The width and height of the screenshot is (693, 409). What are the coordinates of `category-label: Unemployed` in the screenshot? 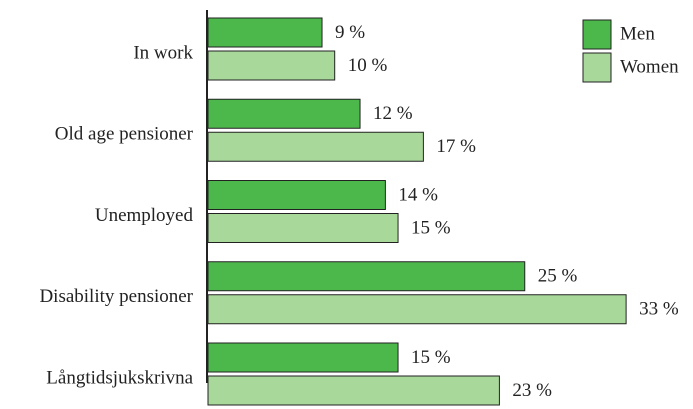 It's located at (144, 215).